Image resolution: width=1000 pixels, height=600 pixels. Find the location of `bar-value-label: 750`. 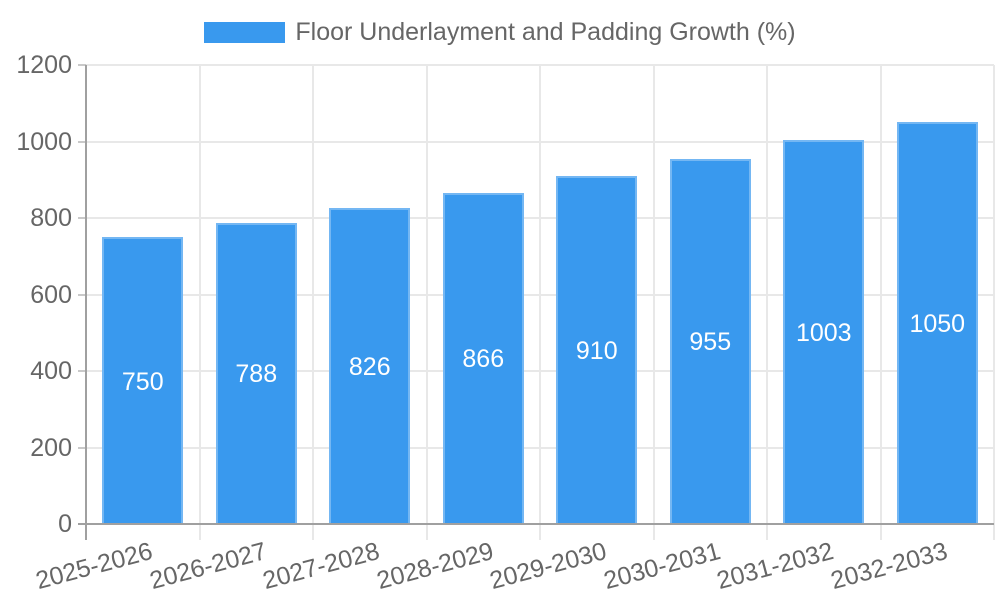

bar-value-label: 750 is located at coordinates (142, 381).